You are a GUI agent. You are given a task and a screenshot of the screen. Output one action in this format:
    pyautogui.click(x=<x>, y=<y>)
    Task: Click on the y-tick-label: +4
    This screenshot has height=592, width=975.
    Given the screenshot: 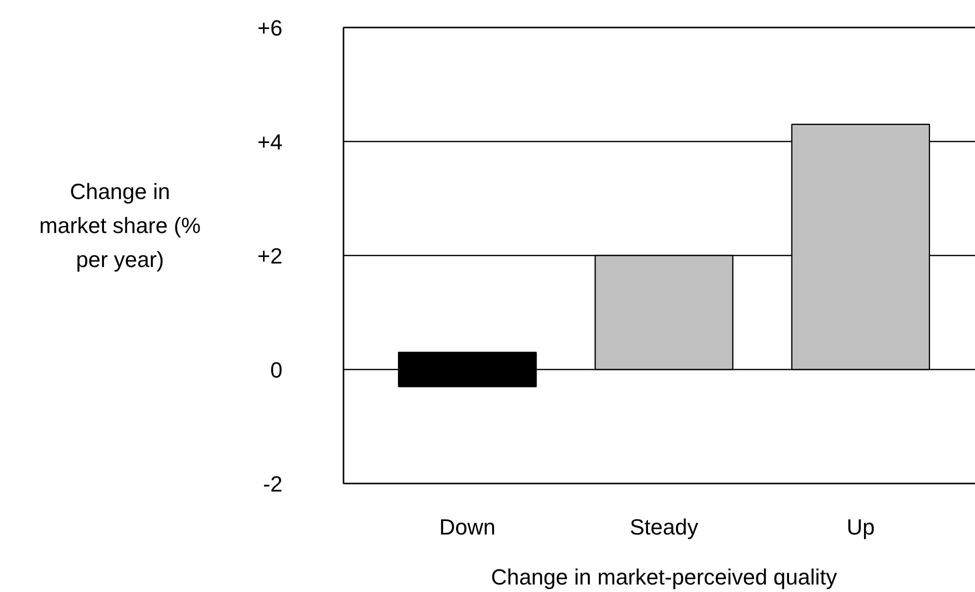 What is the action you would take?
    pyautogui.click(x=270, y=142)
    